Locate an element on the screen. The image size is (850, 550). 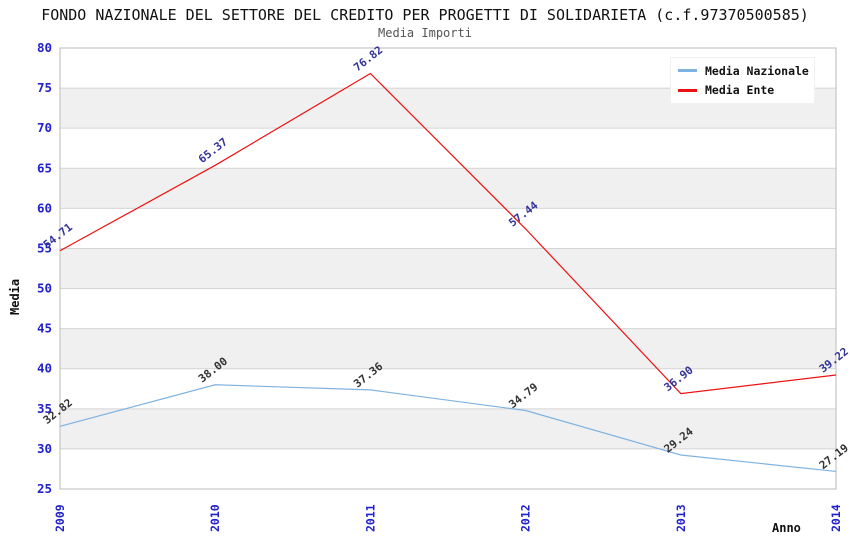
y-tick-label: 40 is located at coordinates (44, 368).